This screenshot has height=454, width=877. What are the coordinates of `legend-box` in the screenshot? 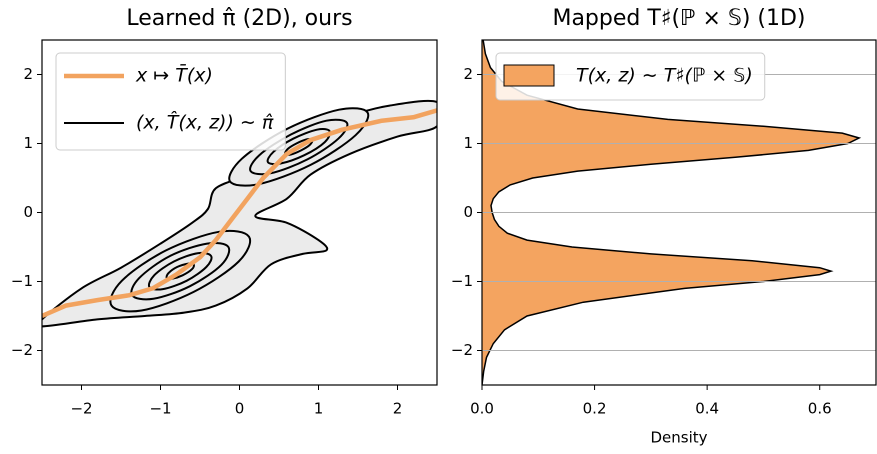 It's located at (630, 76).